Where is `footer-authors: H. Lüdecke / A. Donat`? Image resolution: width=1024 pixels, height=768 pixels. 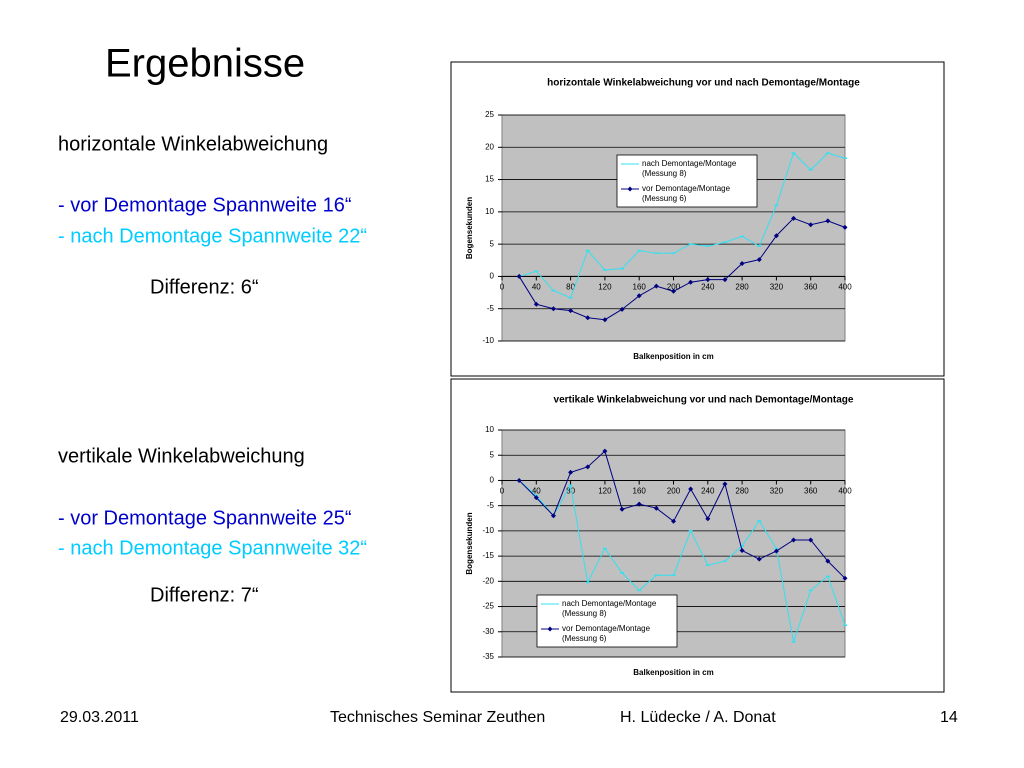 footer-authors: H. Lüdecke / A. Donat is located at coordinates (698, 717).